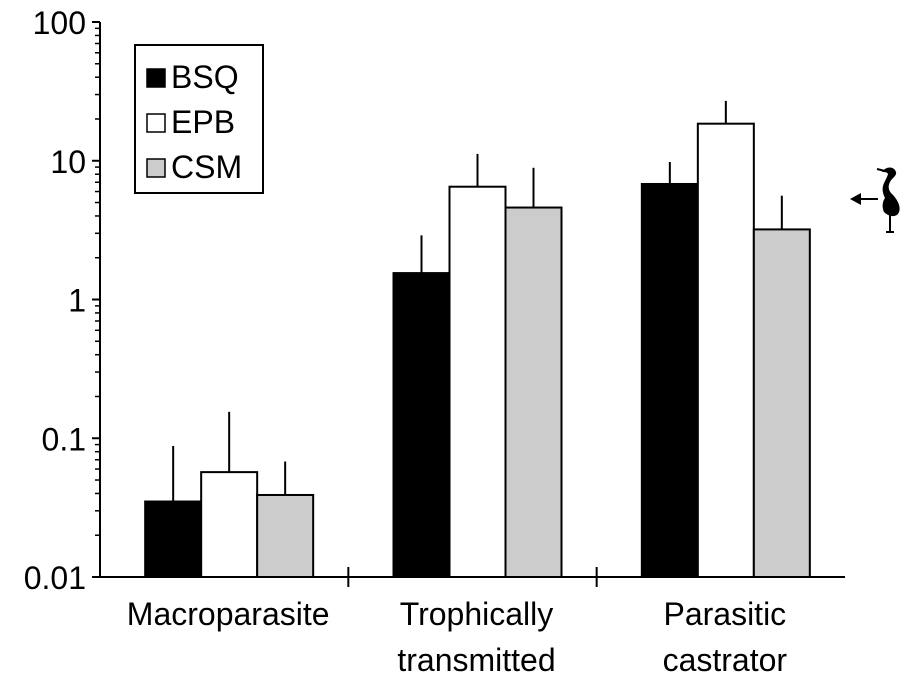 This screenshot has width=912, height=685. What do you see at coordinates (156, 78) in the screenshot?
I see `legend-swatch-bsq` at bounding box center [156, 78].